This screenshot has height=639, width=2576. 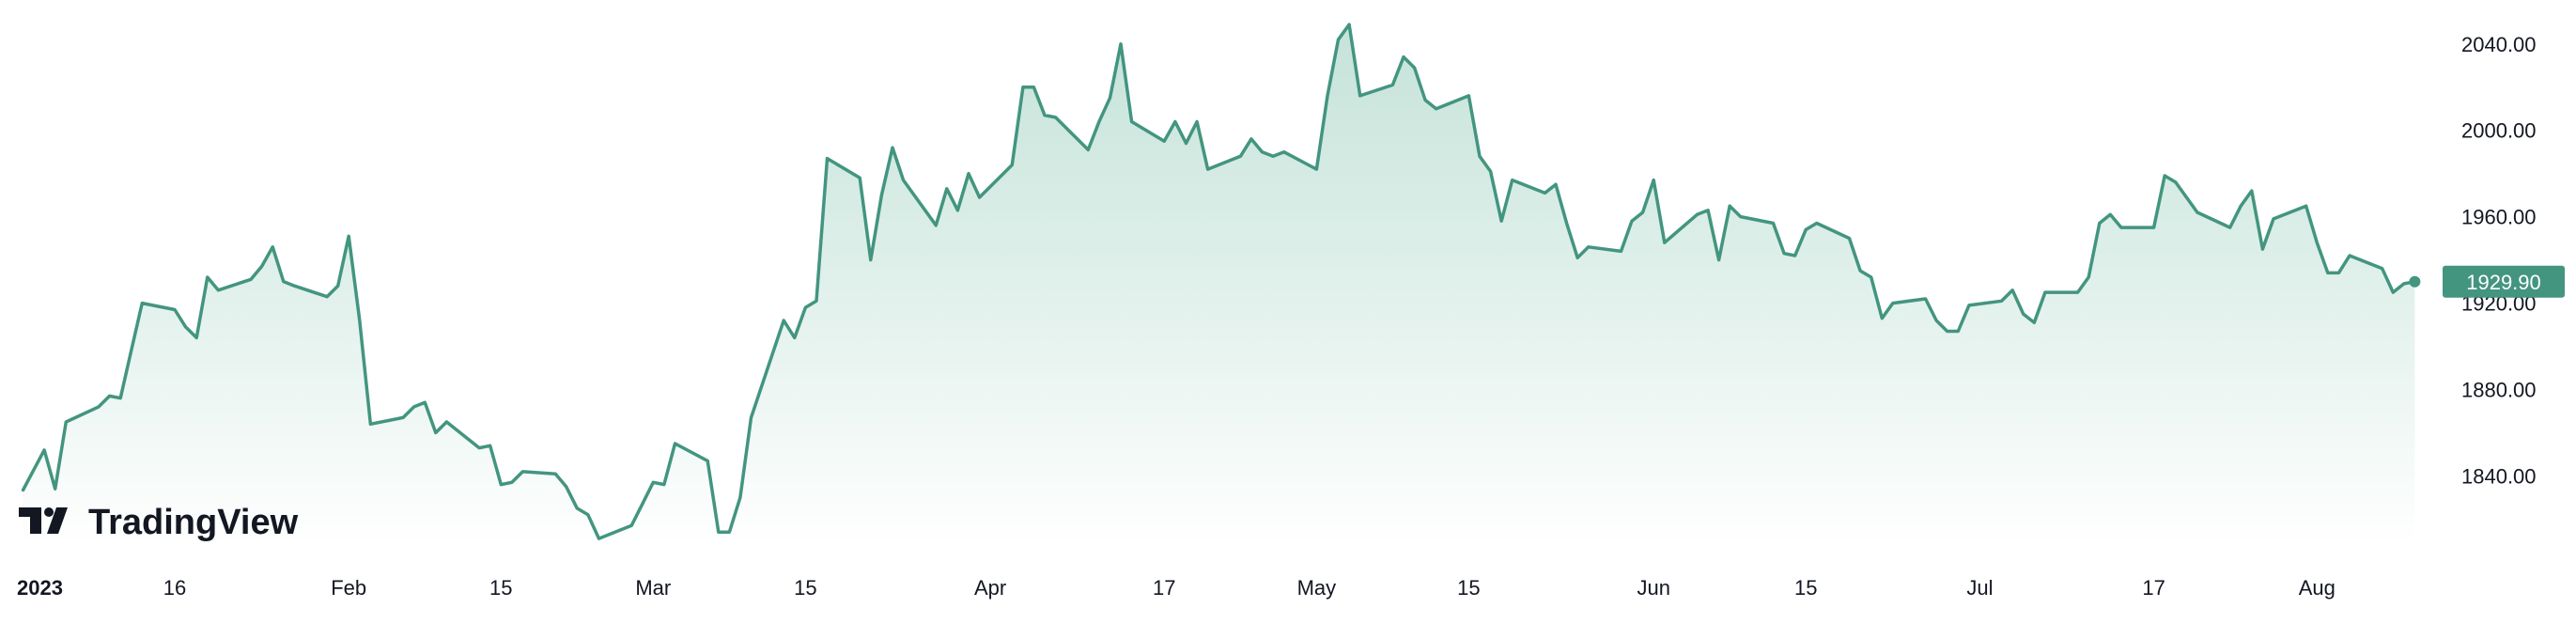 I want to click on x-tick-label: May, so click(x=1317, y=588).